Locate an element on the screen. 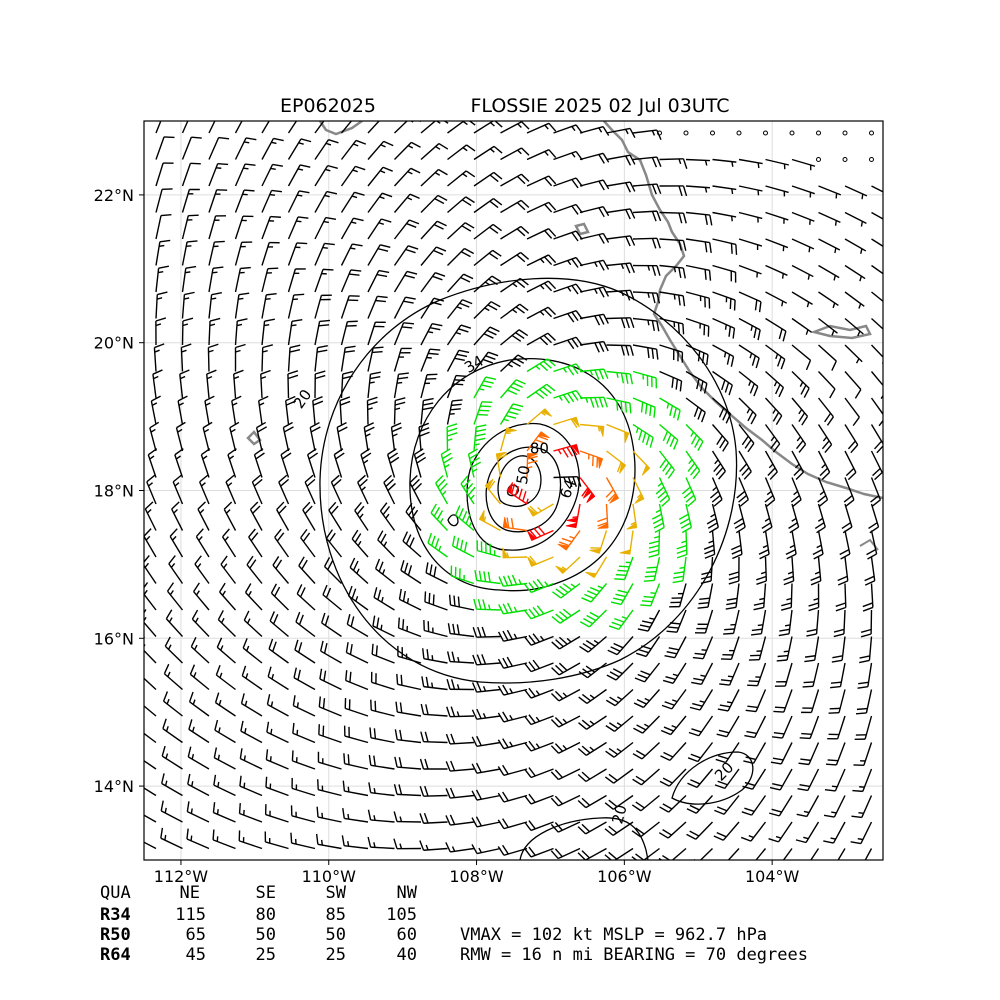 The image size is (1000, 1000). lake-chapala is located at coordinates (840, 332).